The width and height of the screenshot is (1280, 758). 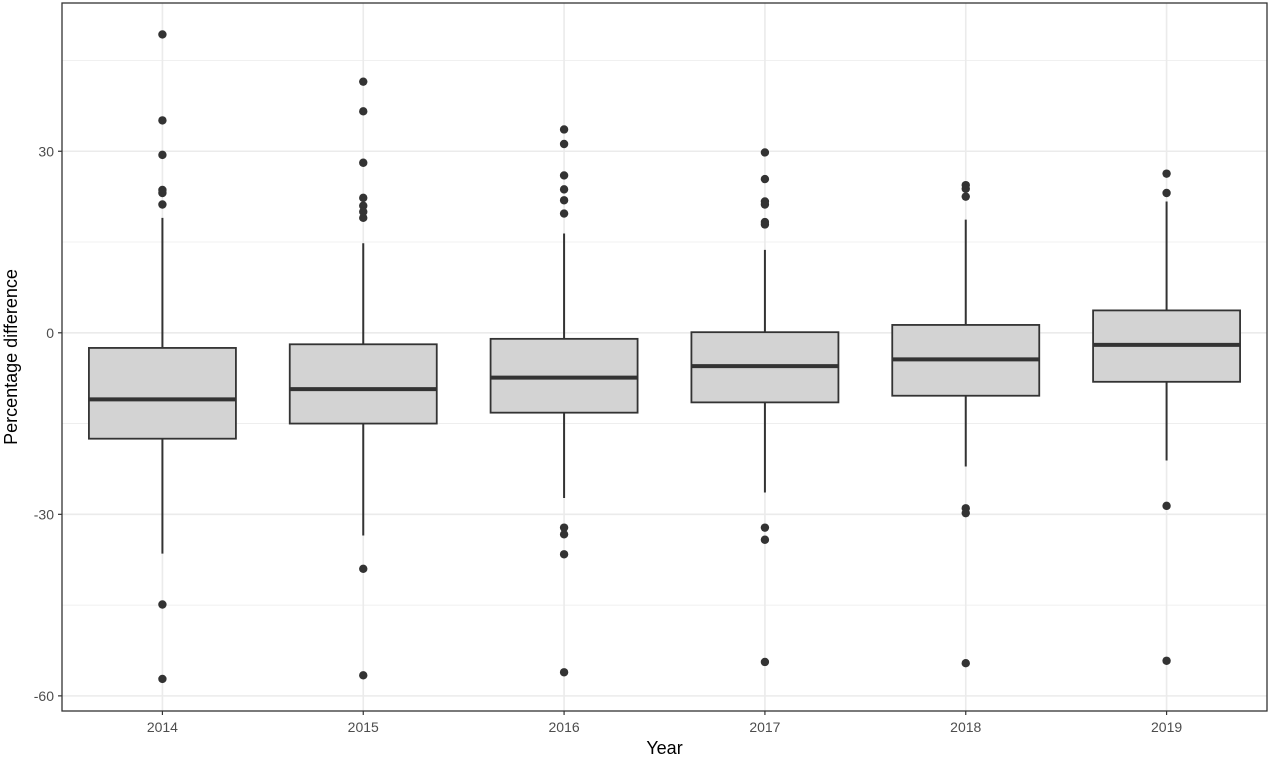 What do you see at coordinates (1166, 727) in the screenshot?
I see `x-tick-label: 2019` at bounding box center [1166, 727].